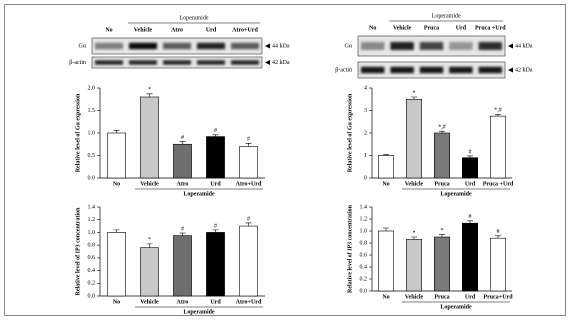 This screenshot has height=321, width=571. I want to click on row-label: β-actin, so click(77, 63).